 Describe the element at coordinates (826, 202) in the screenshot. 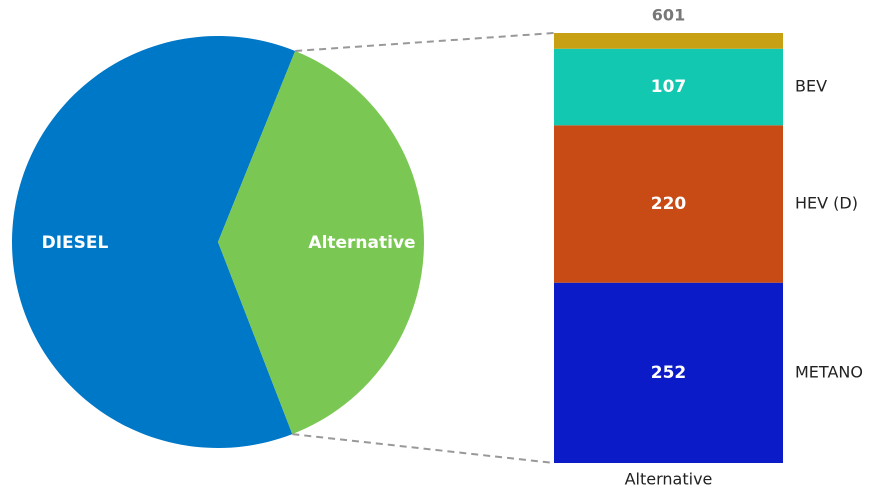

I see `segment-label: HEV (D)` at that location.